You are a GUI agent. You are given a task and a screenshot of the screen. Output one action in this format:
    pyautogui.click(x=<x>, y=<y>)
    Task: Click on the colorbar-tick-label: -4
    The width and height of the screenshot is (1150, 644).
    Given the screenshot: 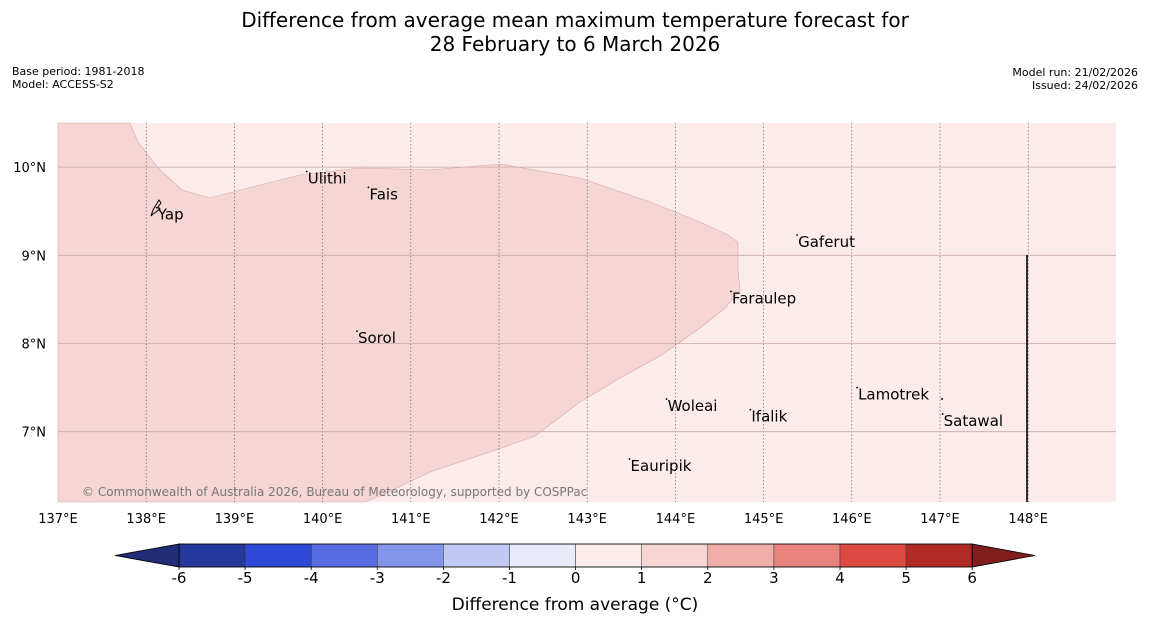 What is the action you would take?
    pyautogui.click(x=311, y=578)
    